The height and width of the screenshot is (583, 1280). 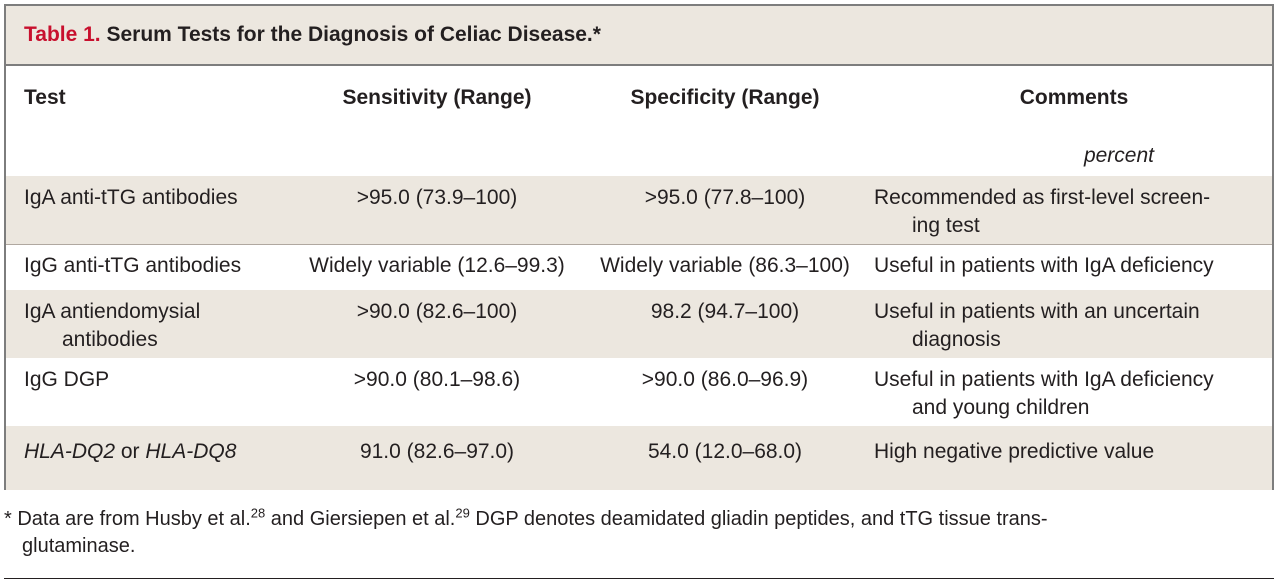 I want to click on header-test: Test, so click(x=45, y=97).